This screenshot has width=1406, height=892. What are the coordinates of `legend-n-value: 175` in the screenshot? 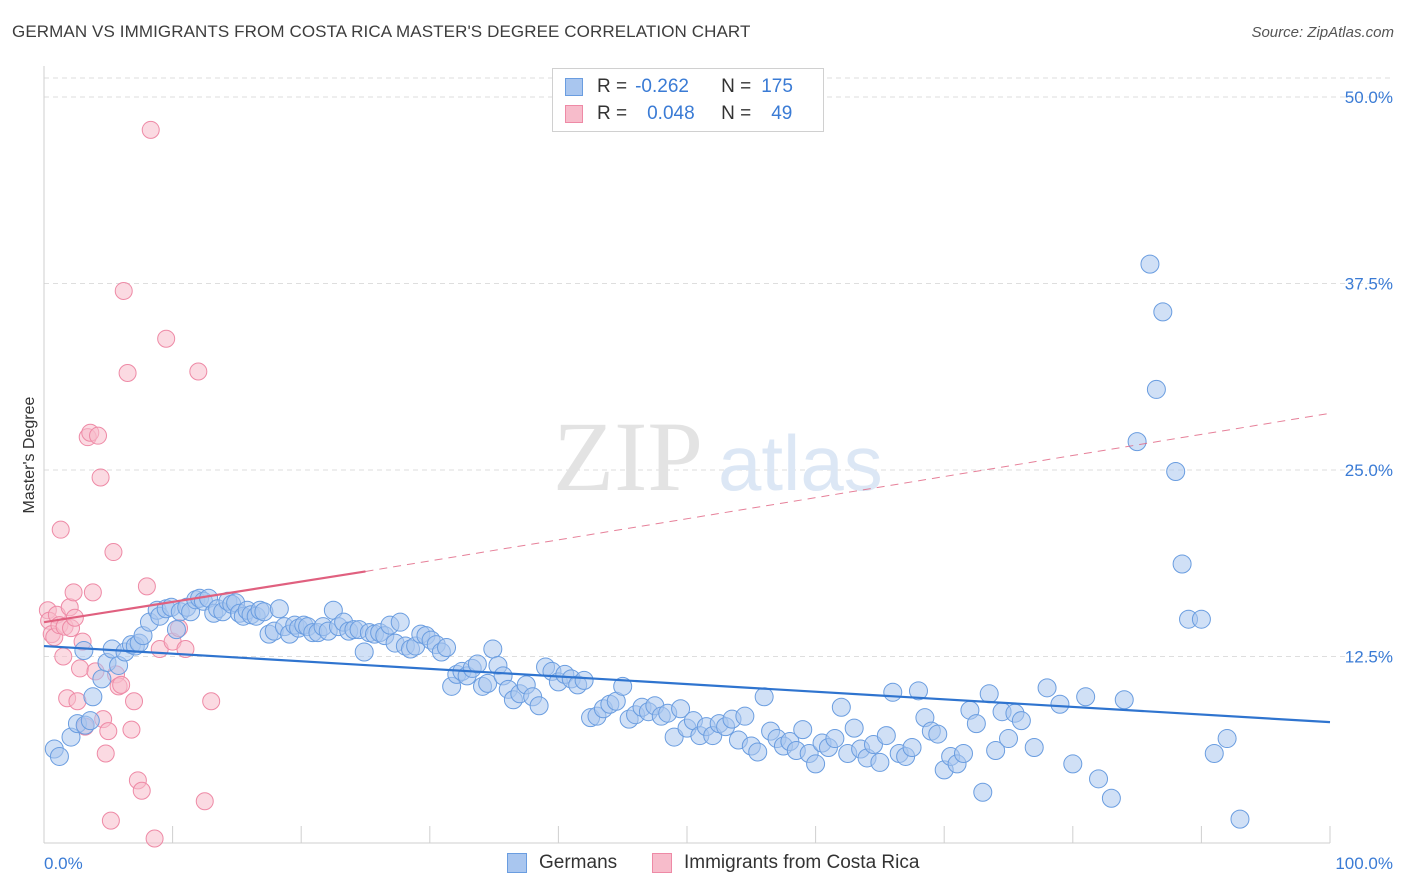 It's located at (777, 86).